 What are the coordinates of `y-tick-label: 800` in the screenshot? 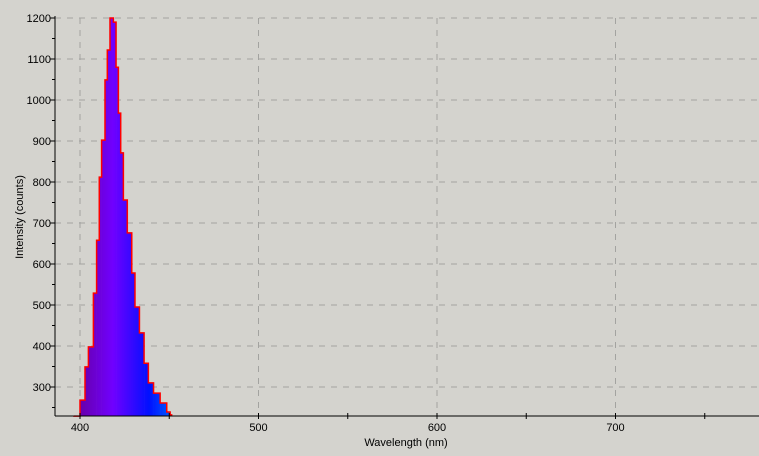 It's located at (42, 183).